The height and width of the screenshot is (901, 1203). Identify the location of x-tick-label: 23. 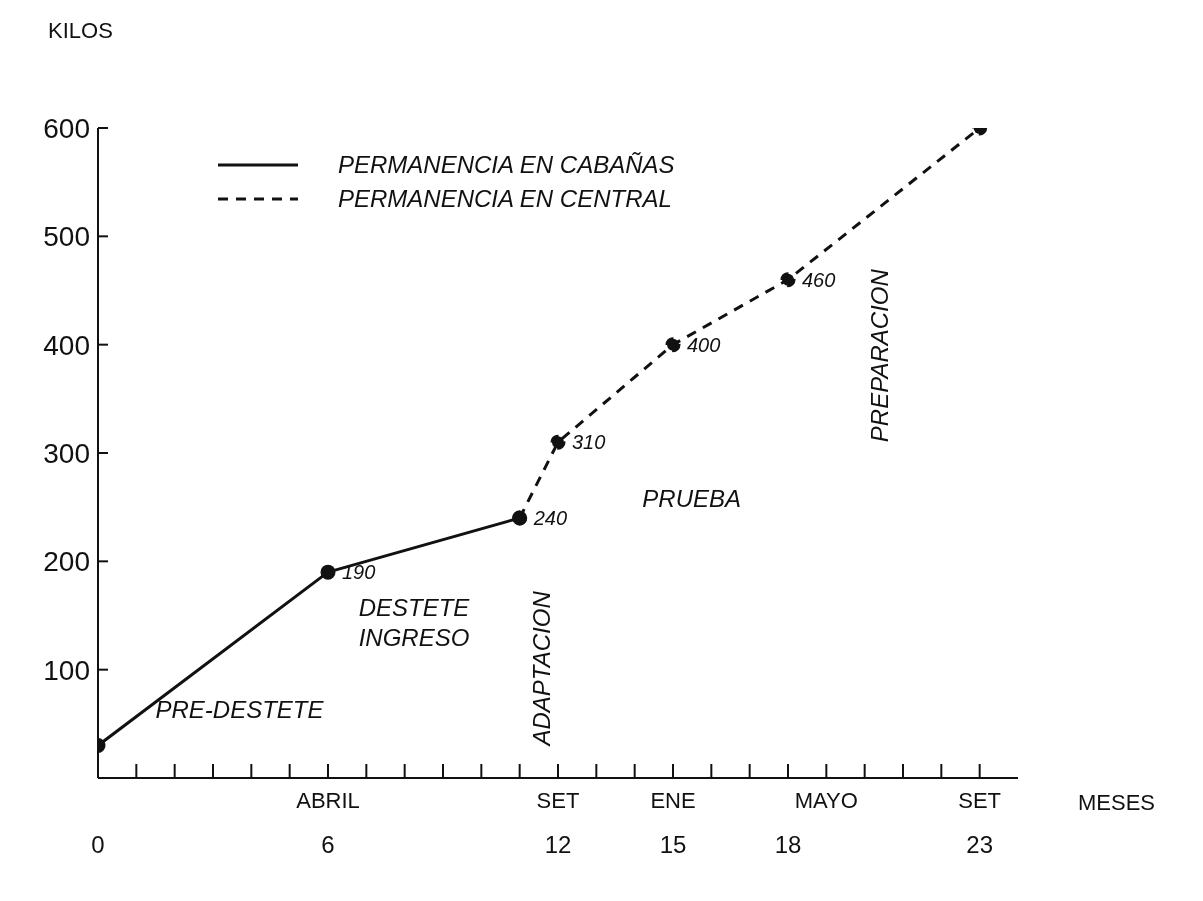
(980, 845).